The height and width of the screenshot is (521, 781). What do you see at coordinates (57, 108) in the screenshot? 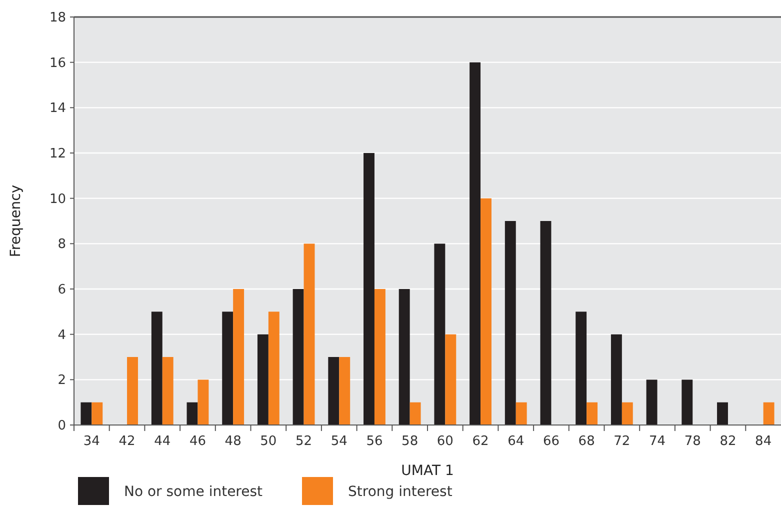
I see `y-tick-label: 14` at bounding box center [57, 108].